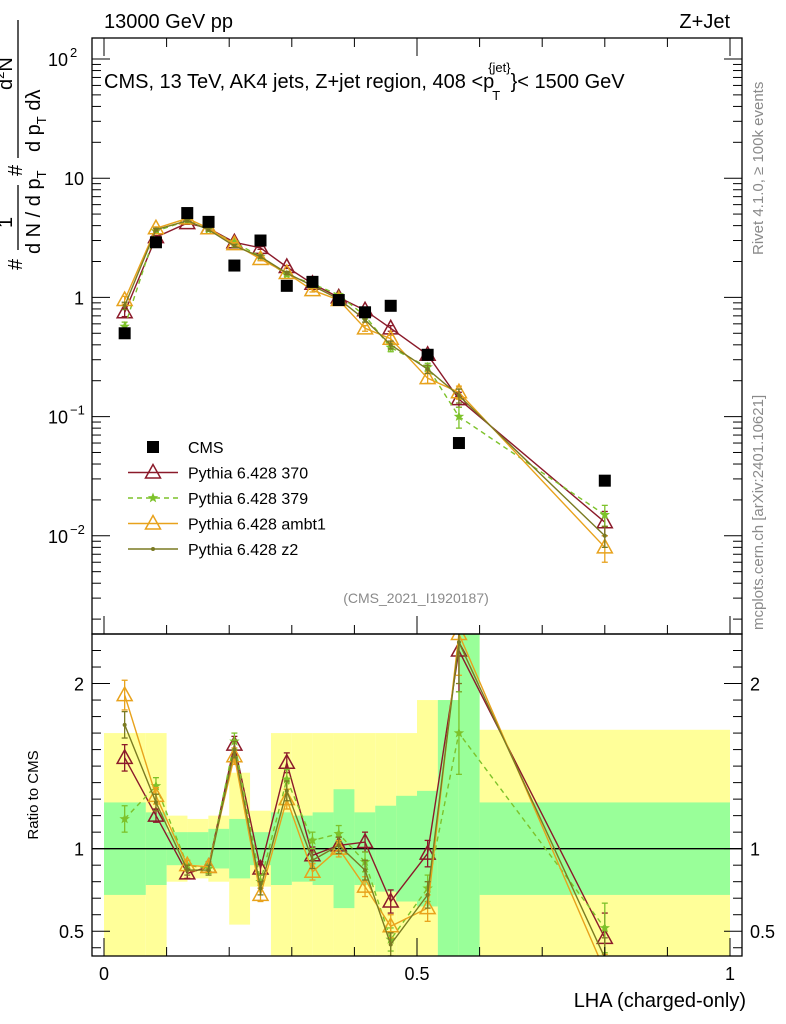 This screenshot has height=1024, width=786. What do you see at coordinates (77, 410) in the screenshot?
I see `ytick-main-sup-1: −1` at bounding box center [77, 410].